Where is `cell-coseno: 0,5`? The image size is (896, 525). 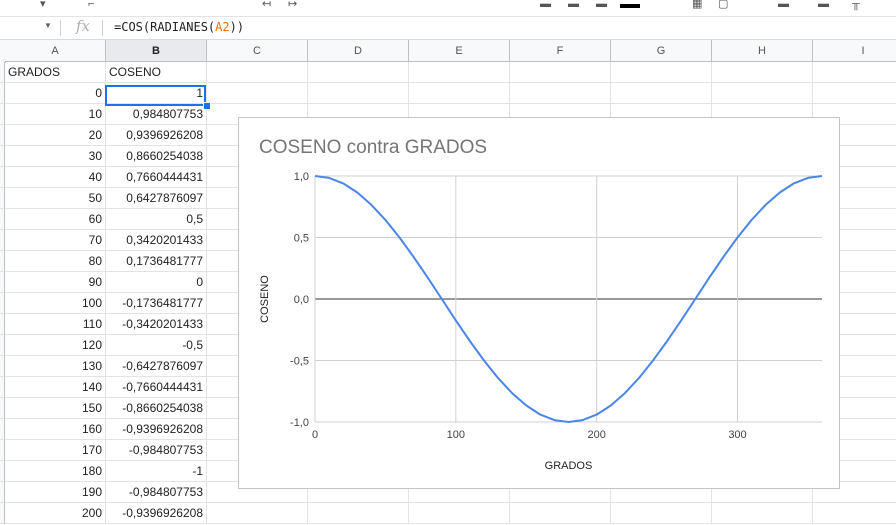
cell-coseno: 0,5 is located at coordinates (156, 219).